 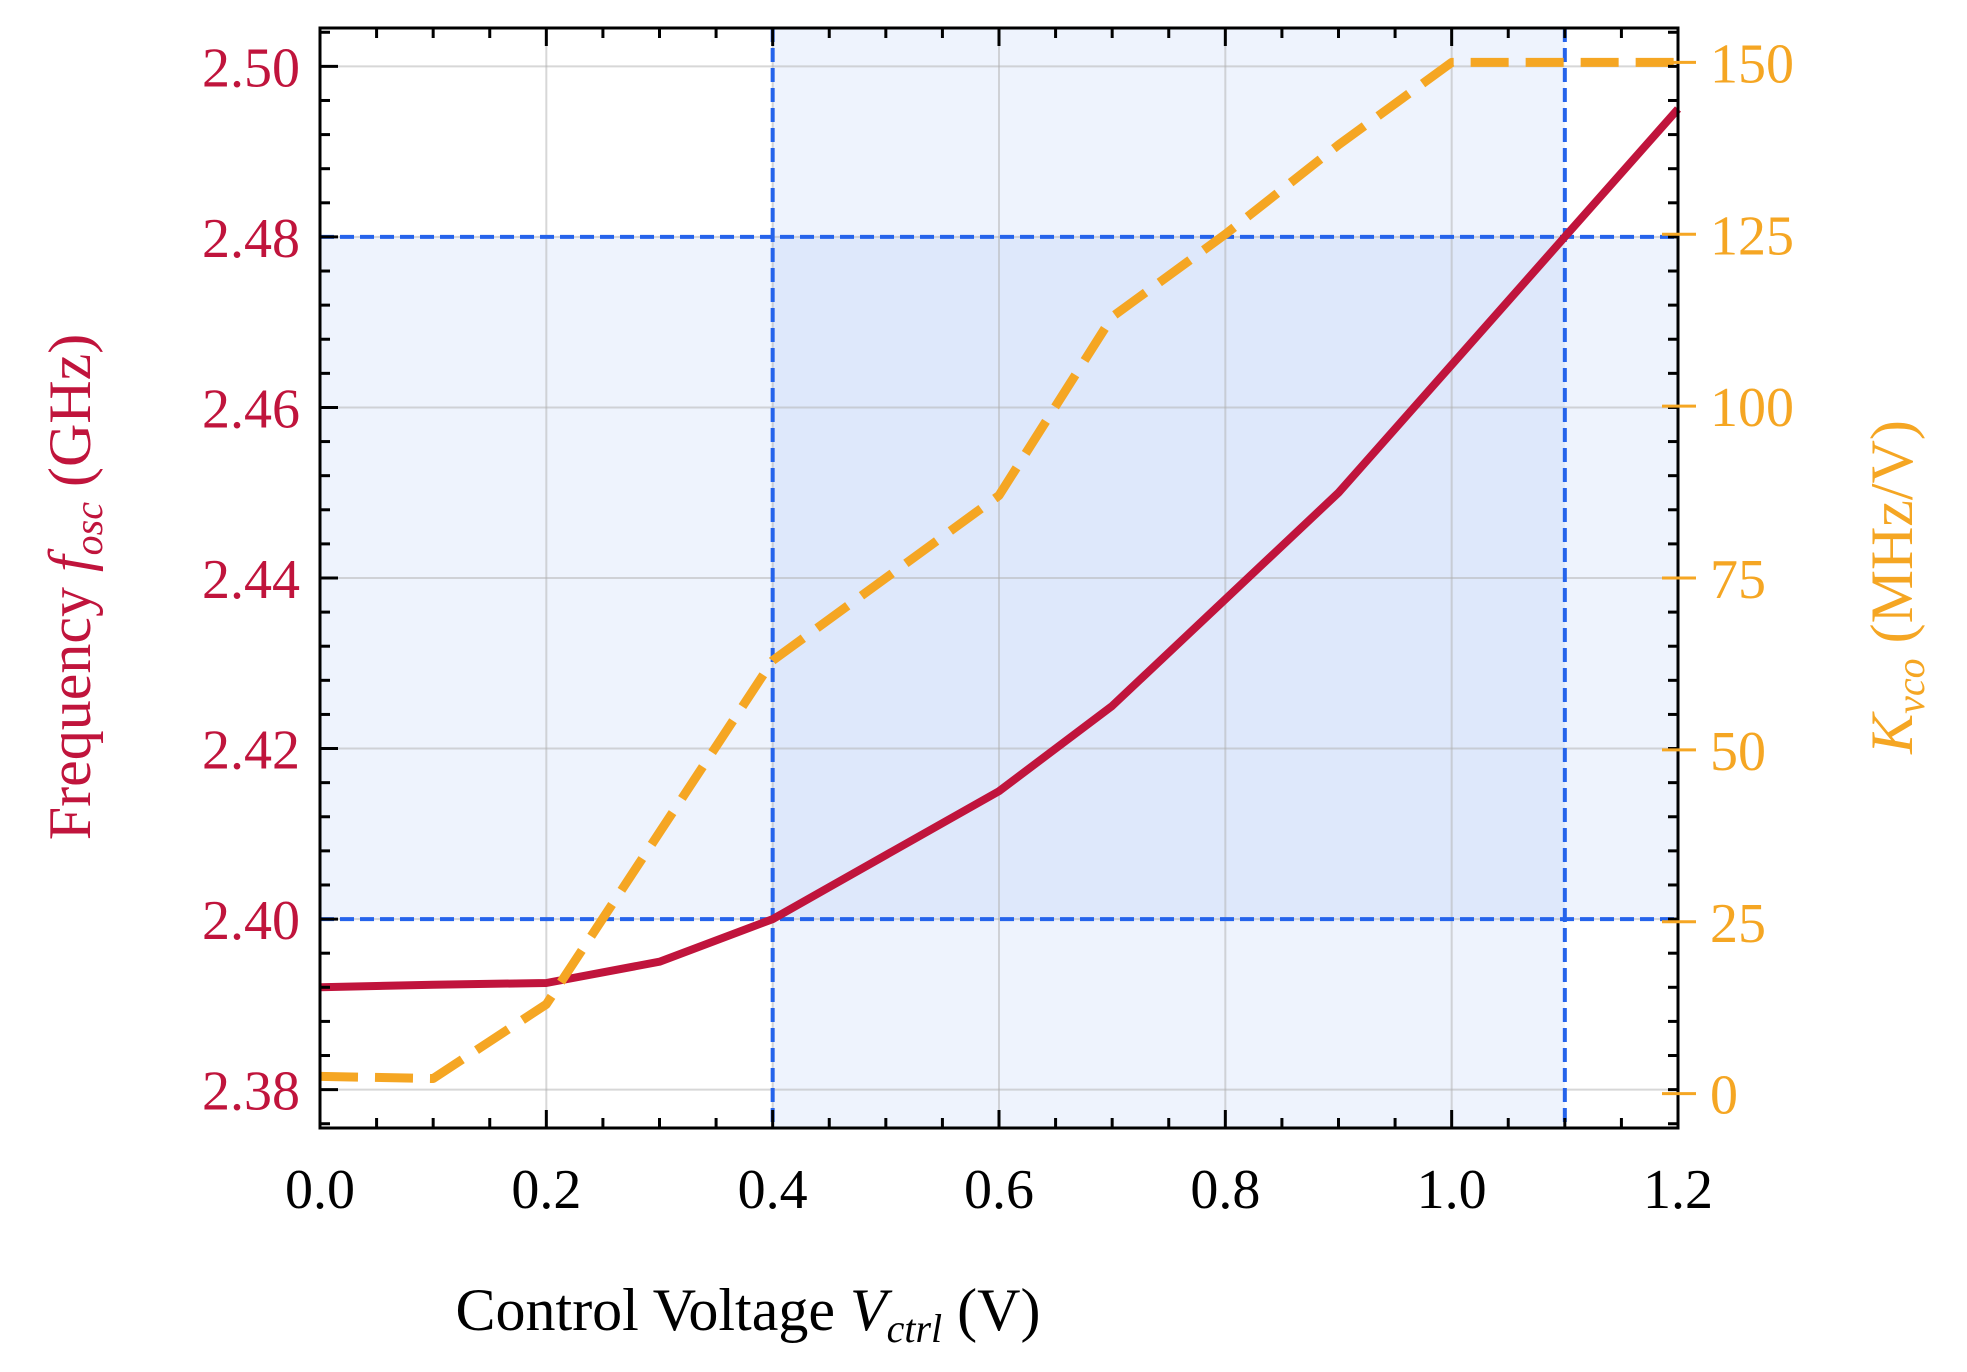 I want to click on y-right-tick-label: 25, so click(x=1738, y=924).